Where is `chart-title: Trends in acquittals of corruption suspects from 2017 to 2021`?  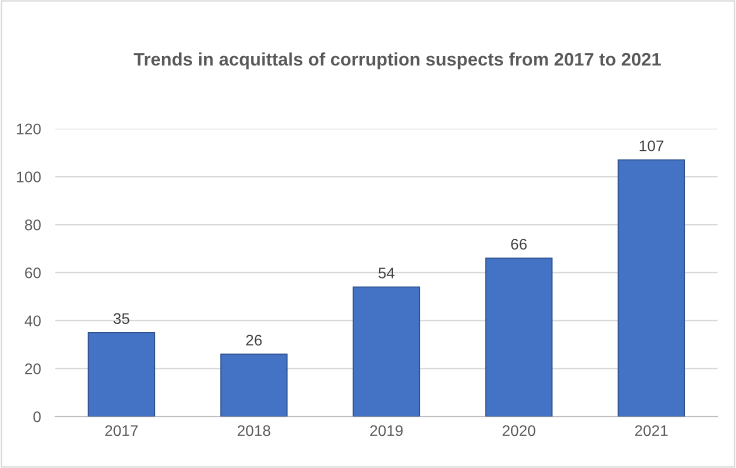
chart-title: Trends in acquittals of corruption suspects from 2017 to 2021 is located at coordinates (397, 61).